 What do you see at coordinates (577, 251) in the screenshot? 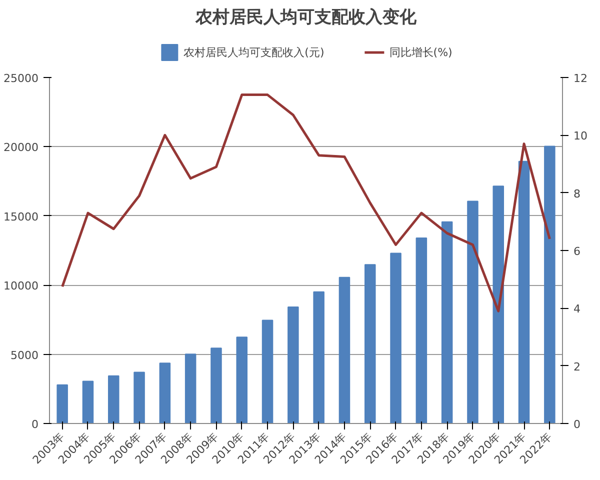
I see `y2-tick-label: 6` at bounding box center [577, 251].